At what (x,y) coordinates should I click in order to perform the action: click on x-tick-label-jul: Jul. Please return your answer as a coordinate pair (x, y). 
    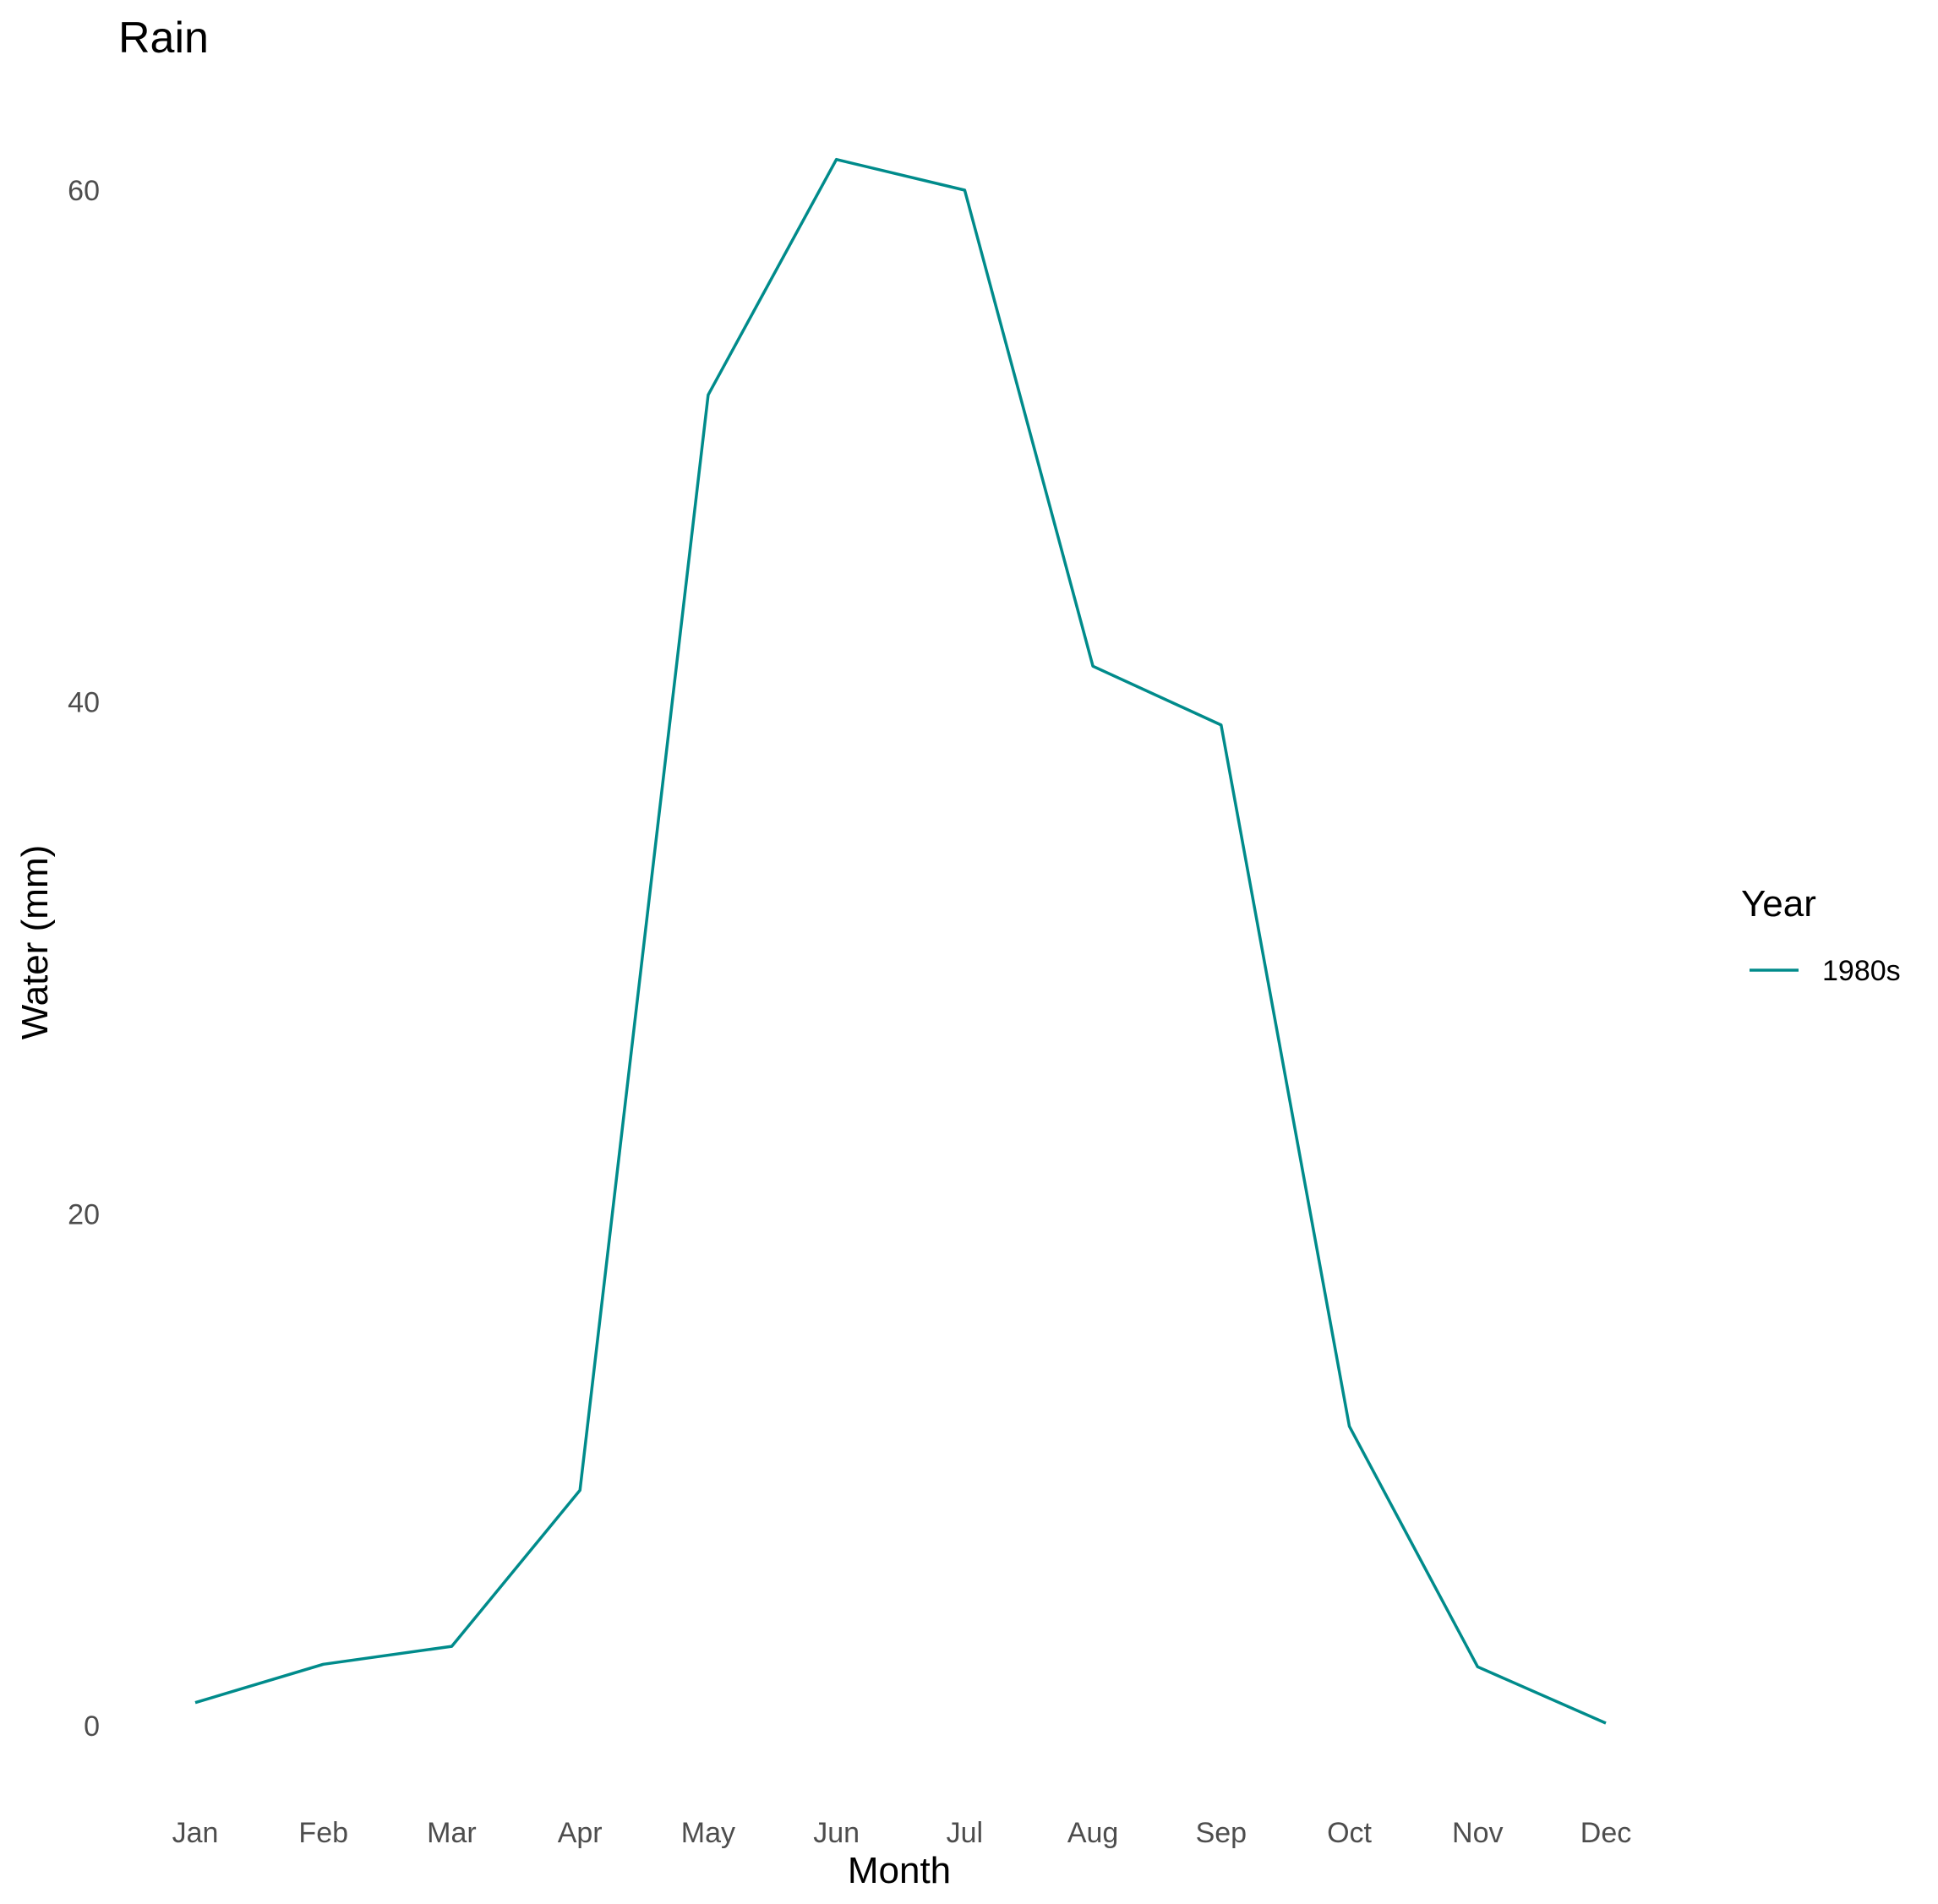
    Looking at the image, I should click on (965, 1833).